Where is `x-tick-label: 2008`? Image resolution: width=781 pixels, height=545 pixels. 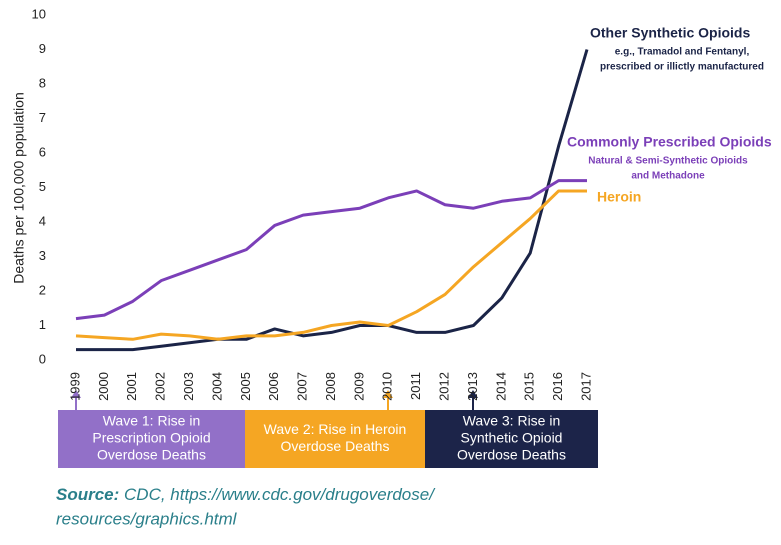 x-tick-label: 2008 is located at coordinates (330, 386).